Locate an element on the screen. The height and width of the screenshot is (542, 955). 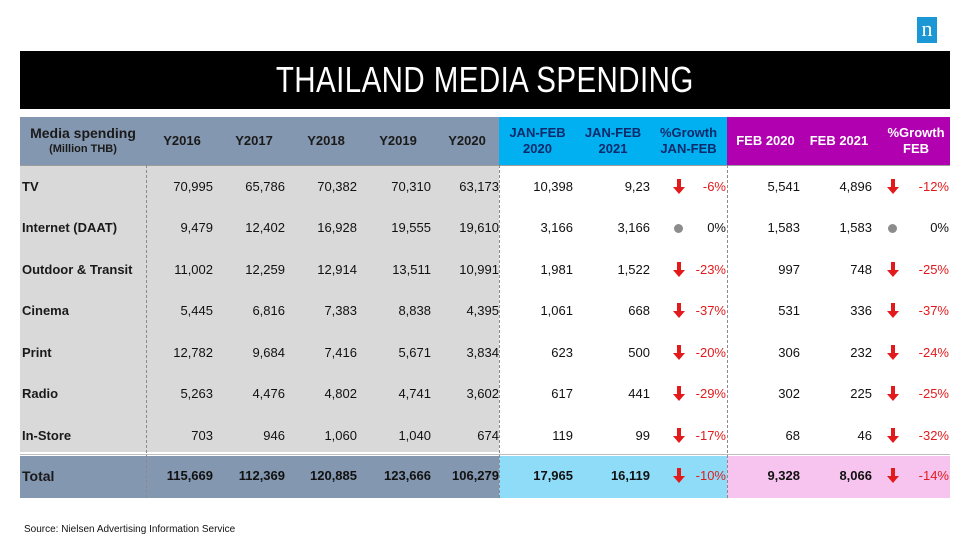
table-row-y2017: 12,402 is located at coordinates (265, 227).